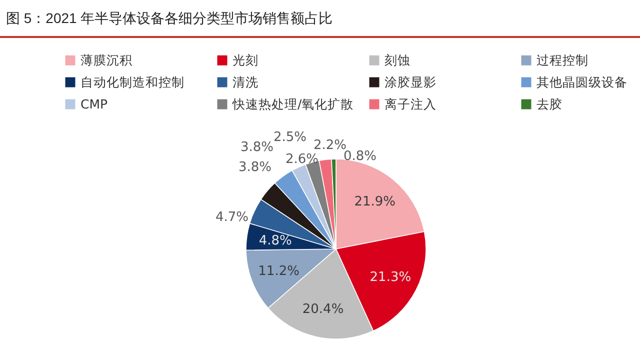 The height and width of the screenshot is (344, 640). What do you see at coordinates (275, 241) in the screenshot?
I see `data-label: 4.8%` at bounding box center [275, 241].